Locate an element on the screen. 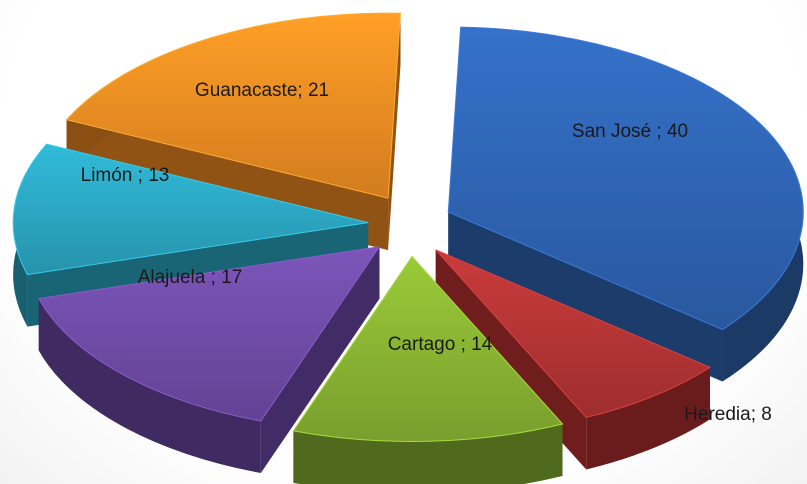 Image resolution: width=807 pixels, height=484 pixels. slice-label-san-jos-: San José ; 40 is located at coordinates (630, 131).